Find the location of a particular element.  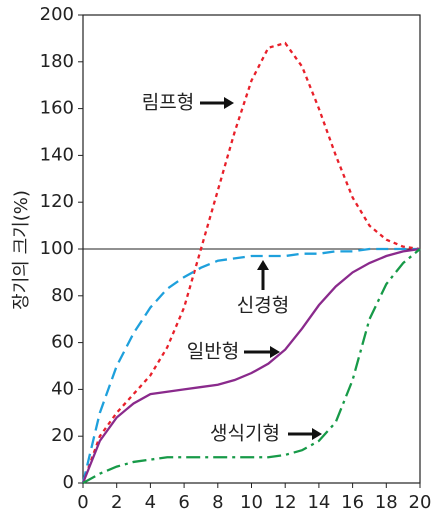

y-tick-label: 120 is located at coordinates (57, 201).